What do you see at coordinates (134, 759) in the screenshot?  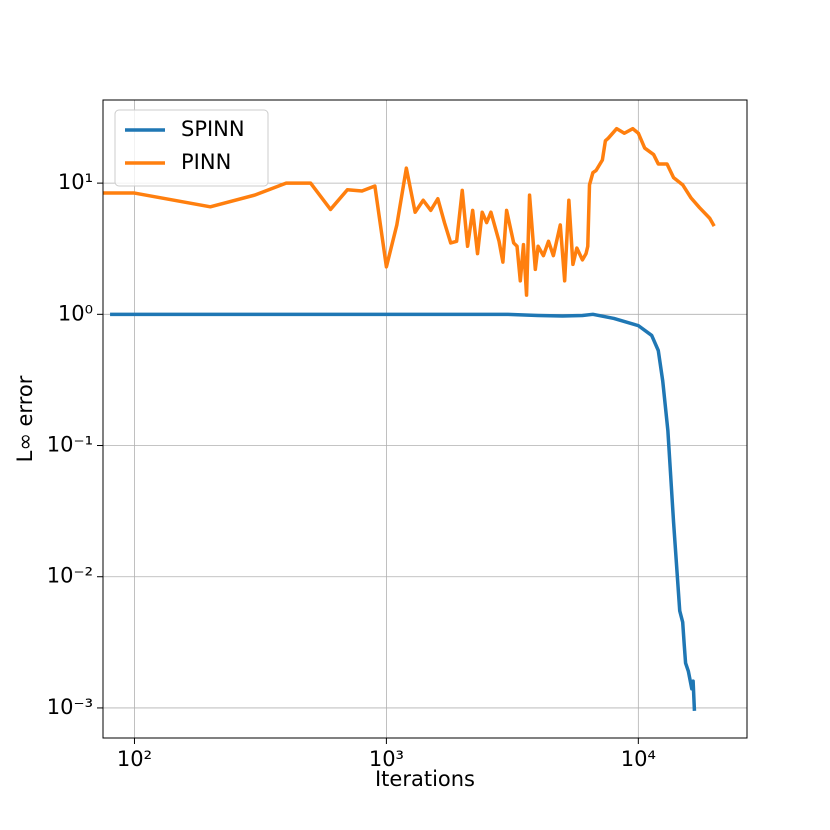 I see `x-tick-label: 10²` at bounding box center [134, 759].